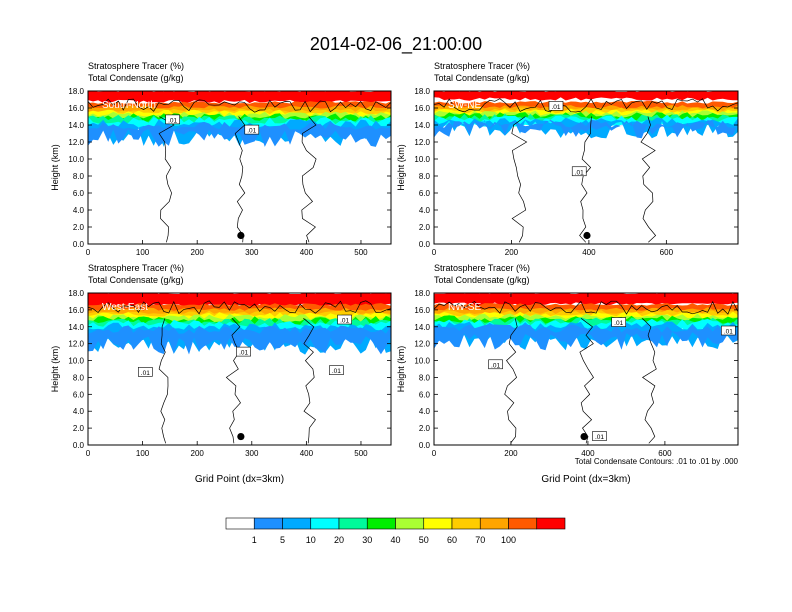 Image resolution: width=792 pixels, height=612 pixels. What do you see at coordinates (464, 307) in the screenshot?
I see `panel-name: NW-SE` at bounding box center [464, 307].